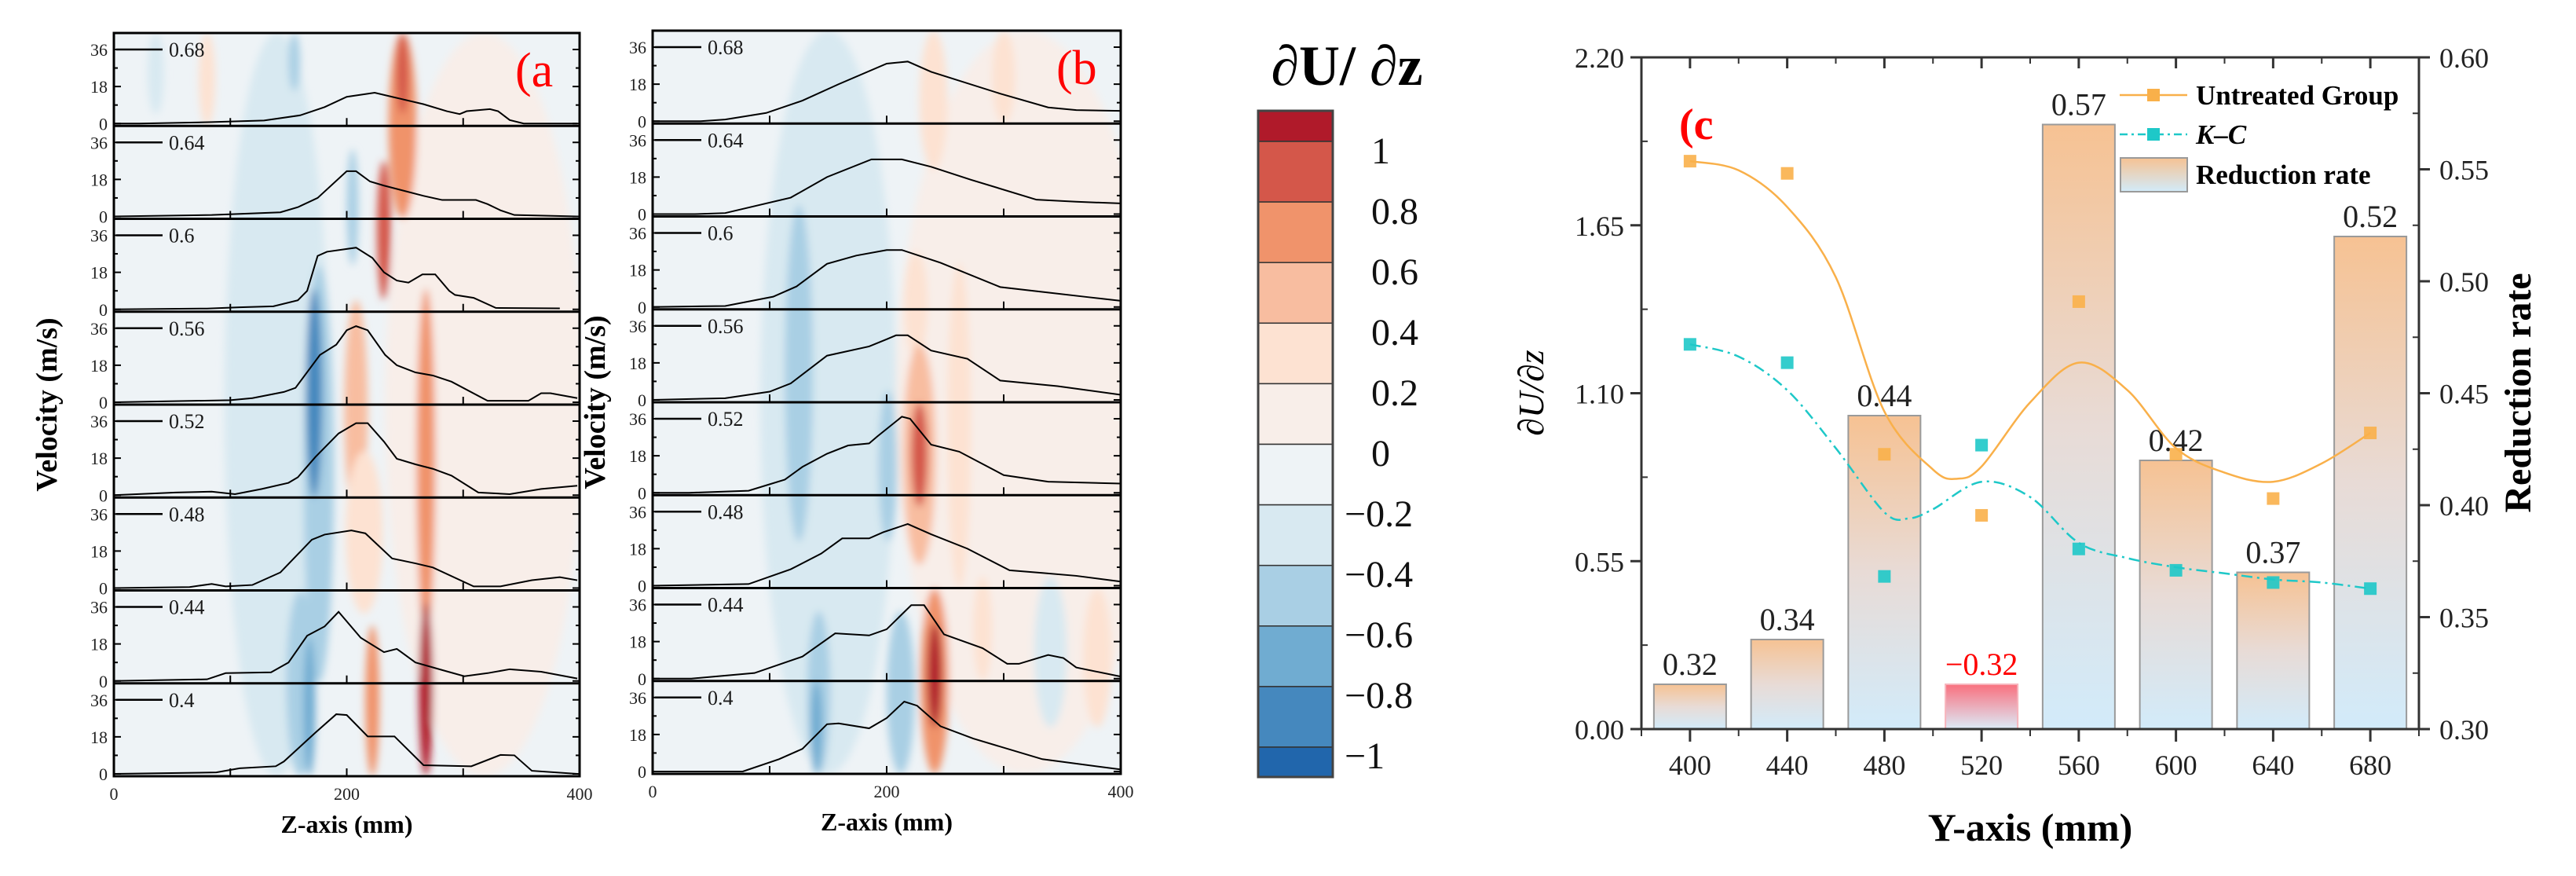 This screenshot has width=2576, height=876. Describe the element at coordinates (2153, 95) in the screenshot. I see `legend-marker` at that location.